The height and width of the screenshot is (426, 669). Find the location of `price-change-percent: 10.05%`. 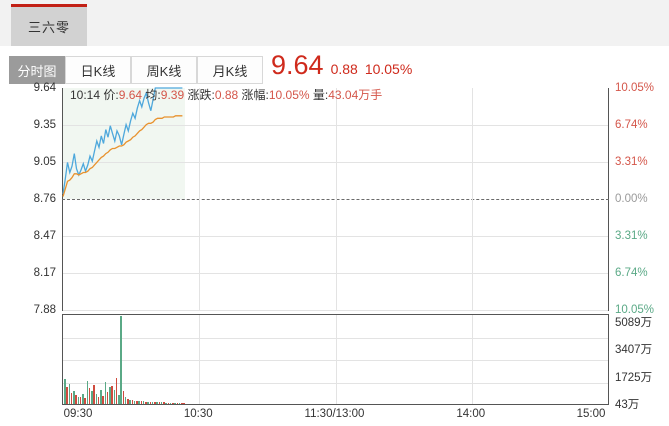

price-change-percent: 10.05% is located at coordinates (388, 69).